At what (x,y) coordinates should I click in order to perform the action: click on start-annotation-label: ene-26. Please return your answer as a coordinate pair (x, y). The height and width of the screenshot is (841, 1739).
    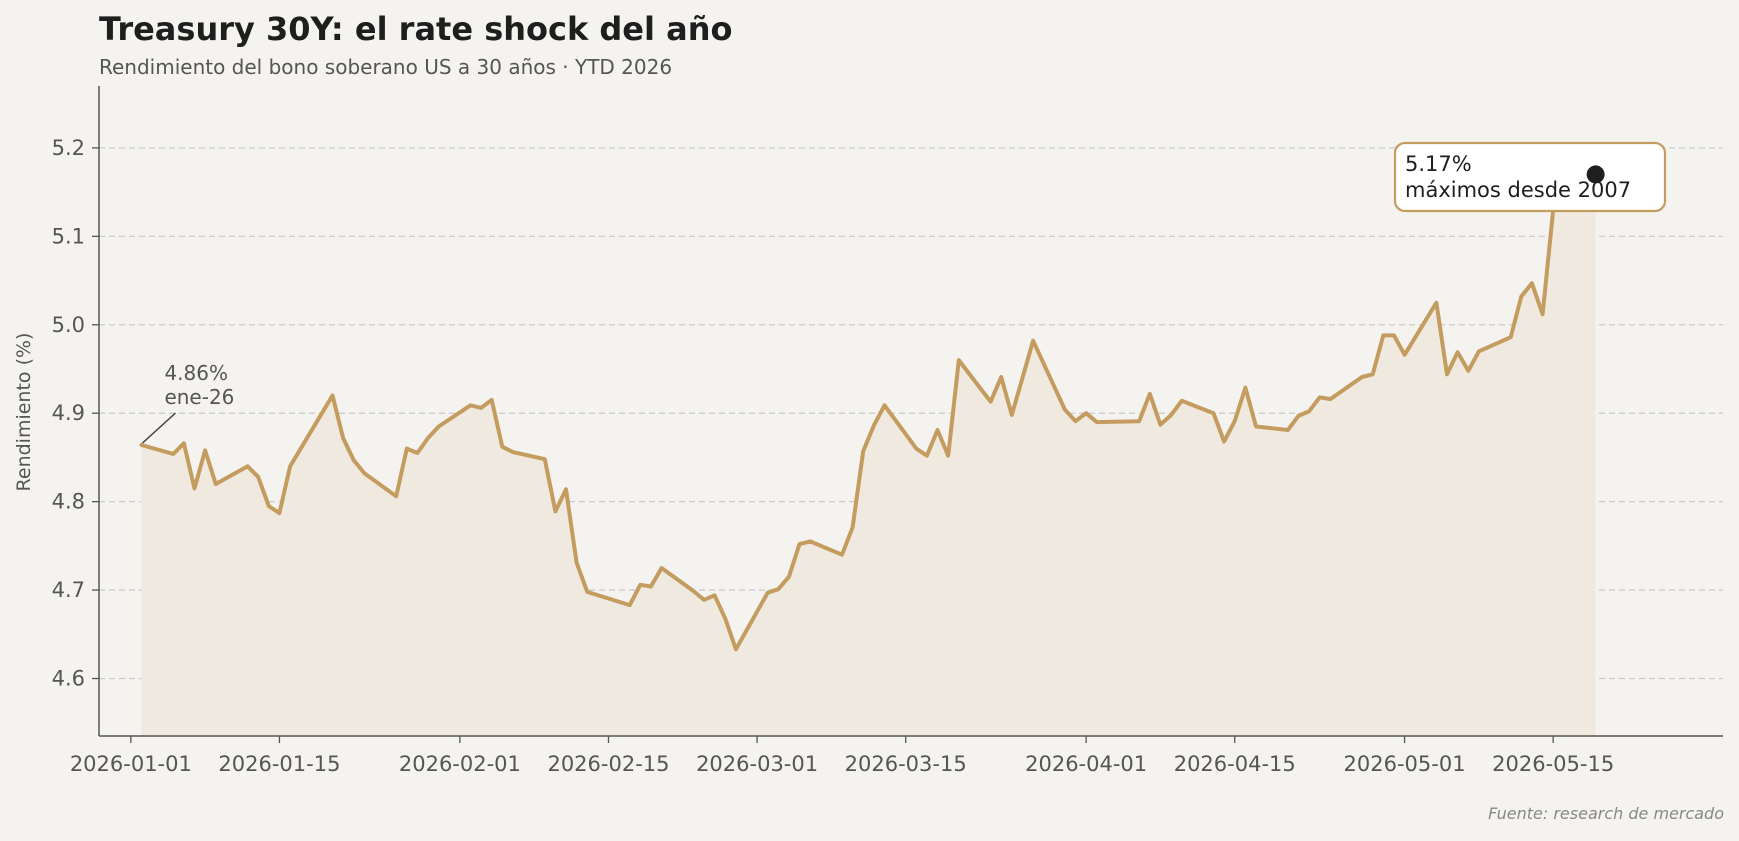
    Looking at the image, I should click on (199, 397).